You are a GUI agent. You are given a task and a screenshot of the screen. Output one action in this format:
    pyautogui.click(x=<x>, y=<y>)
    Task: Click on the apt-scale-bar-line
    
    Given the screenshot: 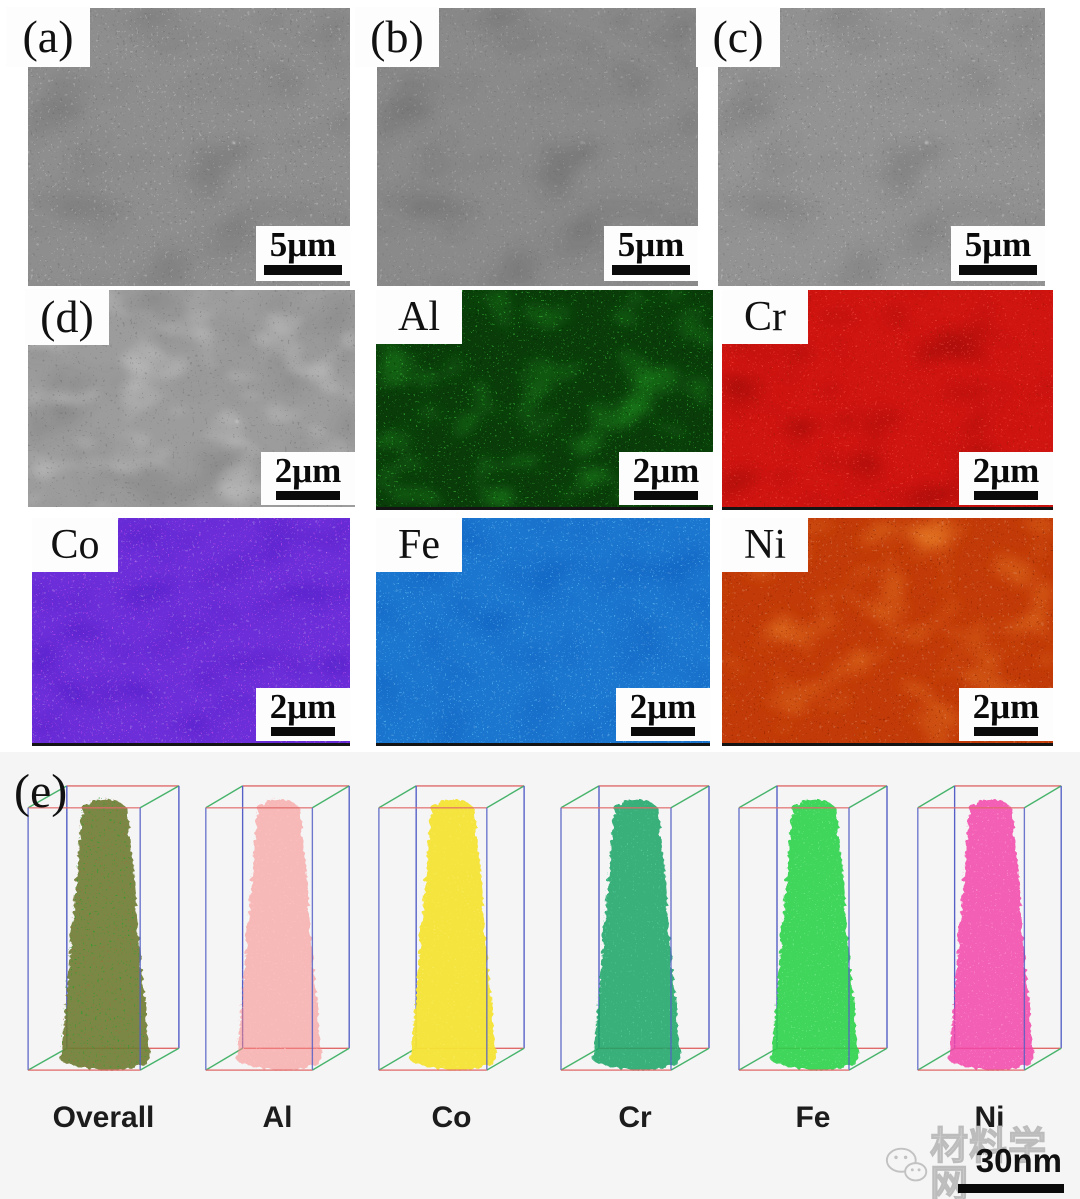 What is the action you would take?
    pyautogui.click(x=1011, y=1188)
    